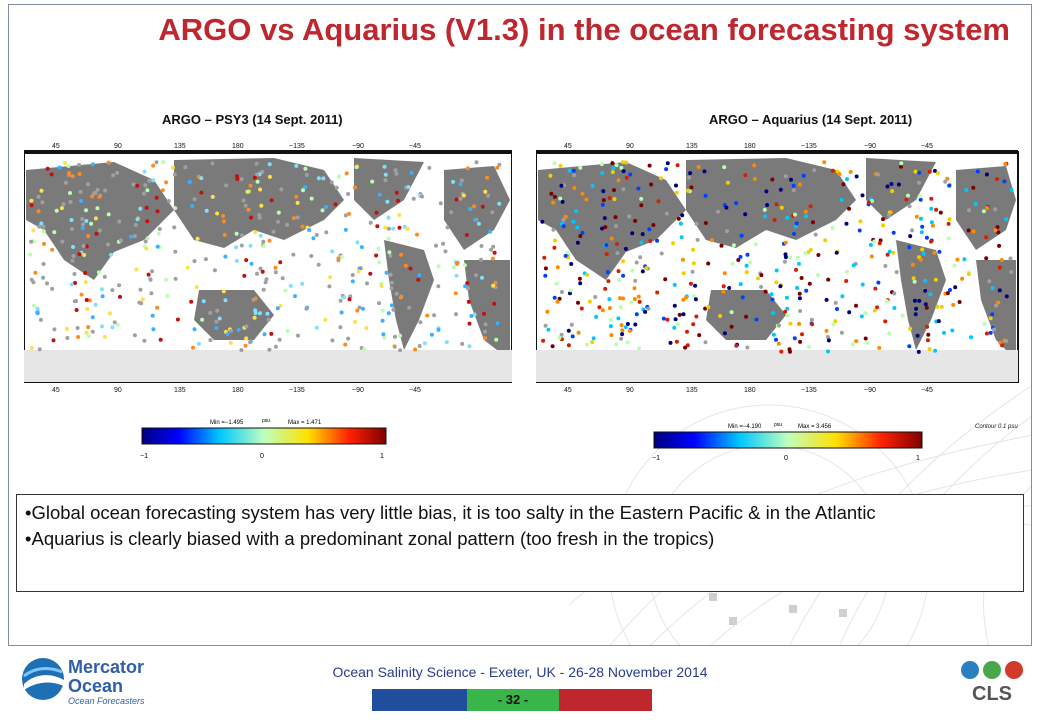  Describe the element at coordinates (238, 390) in the screenshot. I see `left-bottom-tick: 180` at that location.